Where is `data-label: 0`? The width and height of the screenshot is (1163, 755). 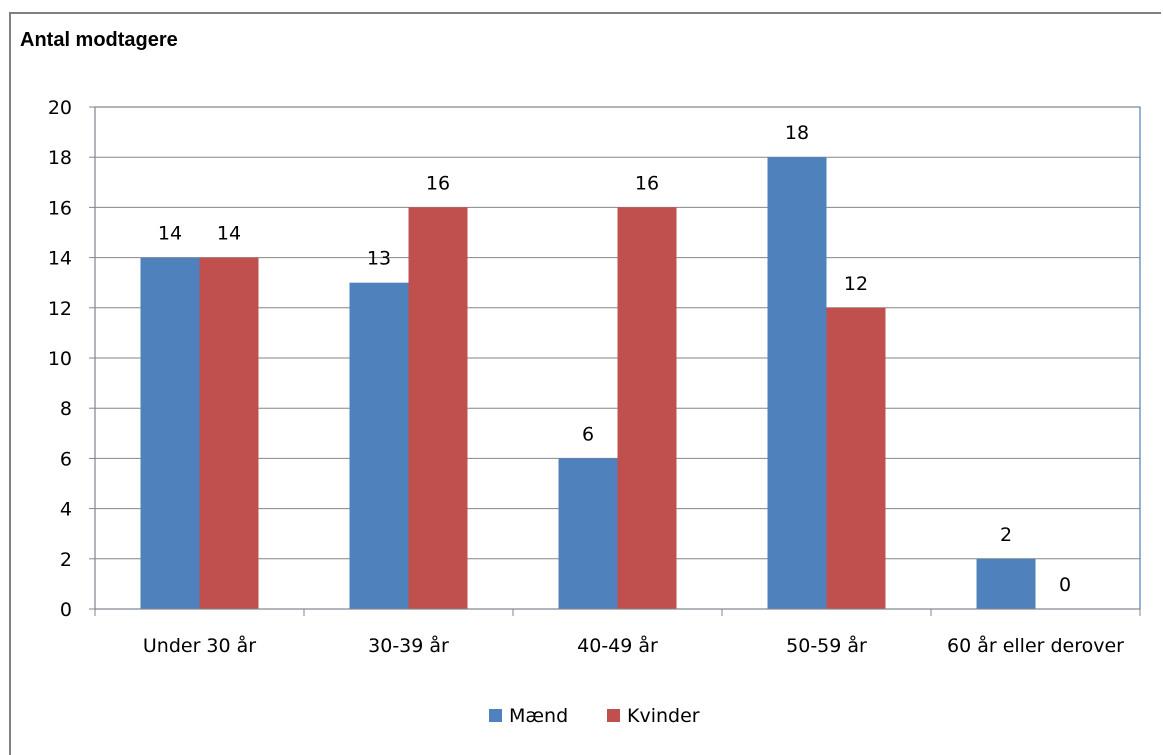
data-label: 0 is located at coordinates (1065, 585).